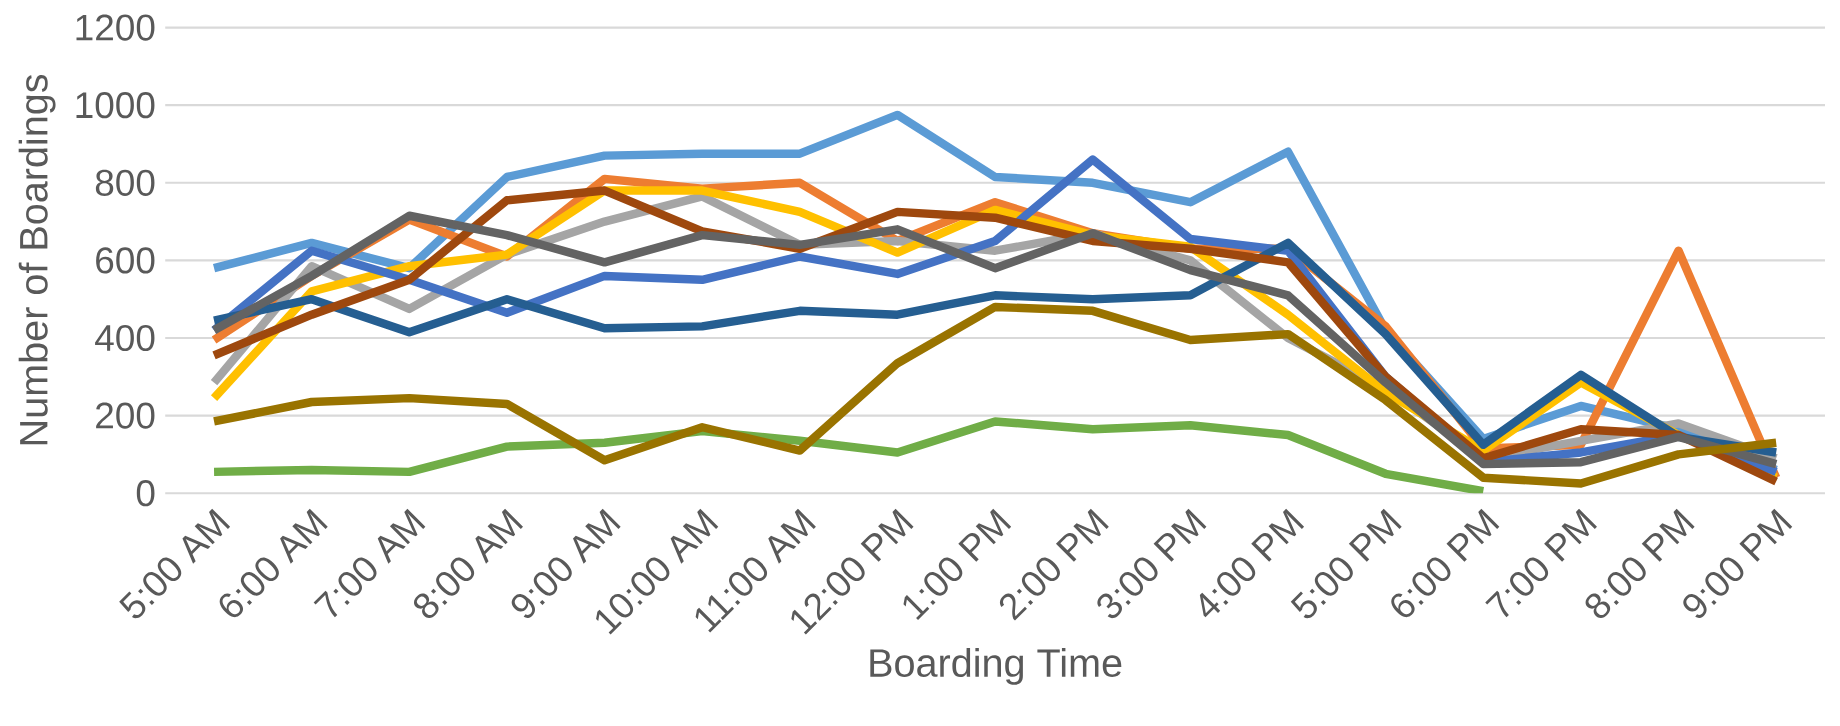 This screenshot has height=726, width=1840. Describe the element at coordinates (125, 260) in the screenshot. I see `y-tick-label: 600` at that location.